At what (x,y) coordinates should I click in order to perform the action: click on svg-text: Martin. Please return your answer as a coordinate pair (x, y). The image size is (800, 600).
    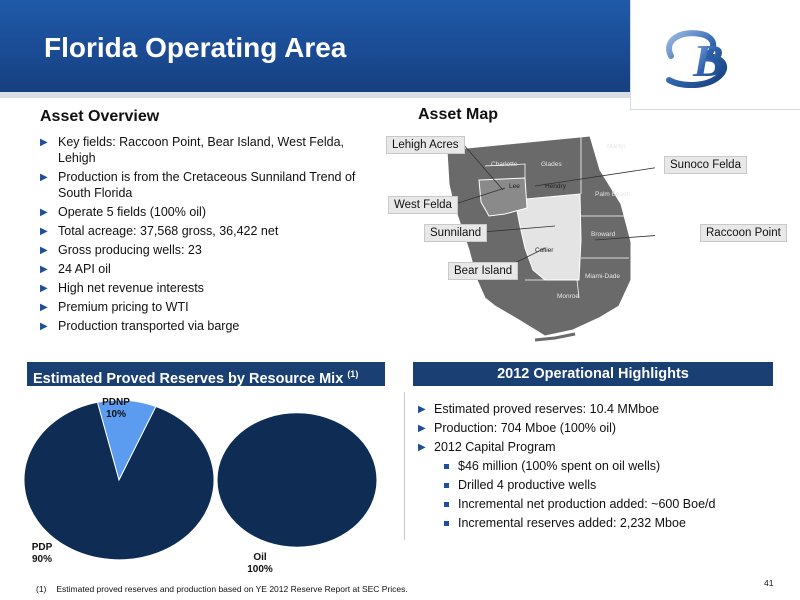
    Looking at the image, I should click on (616, 146).